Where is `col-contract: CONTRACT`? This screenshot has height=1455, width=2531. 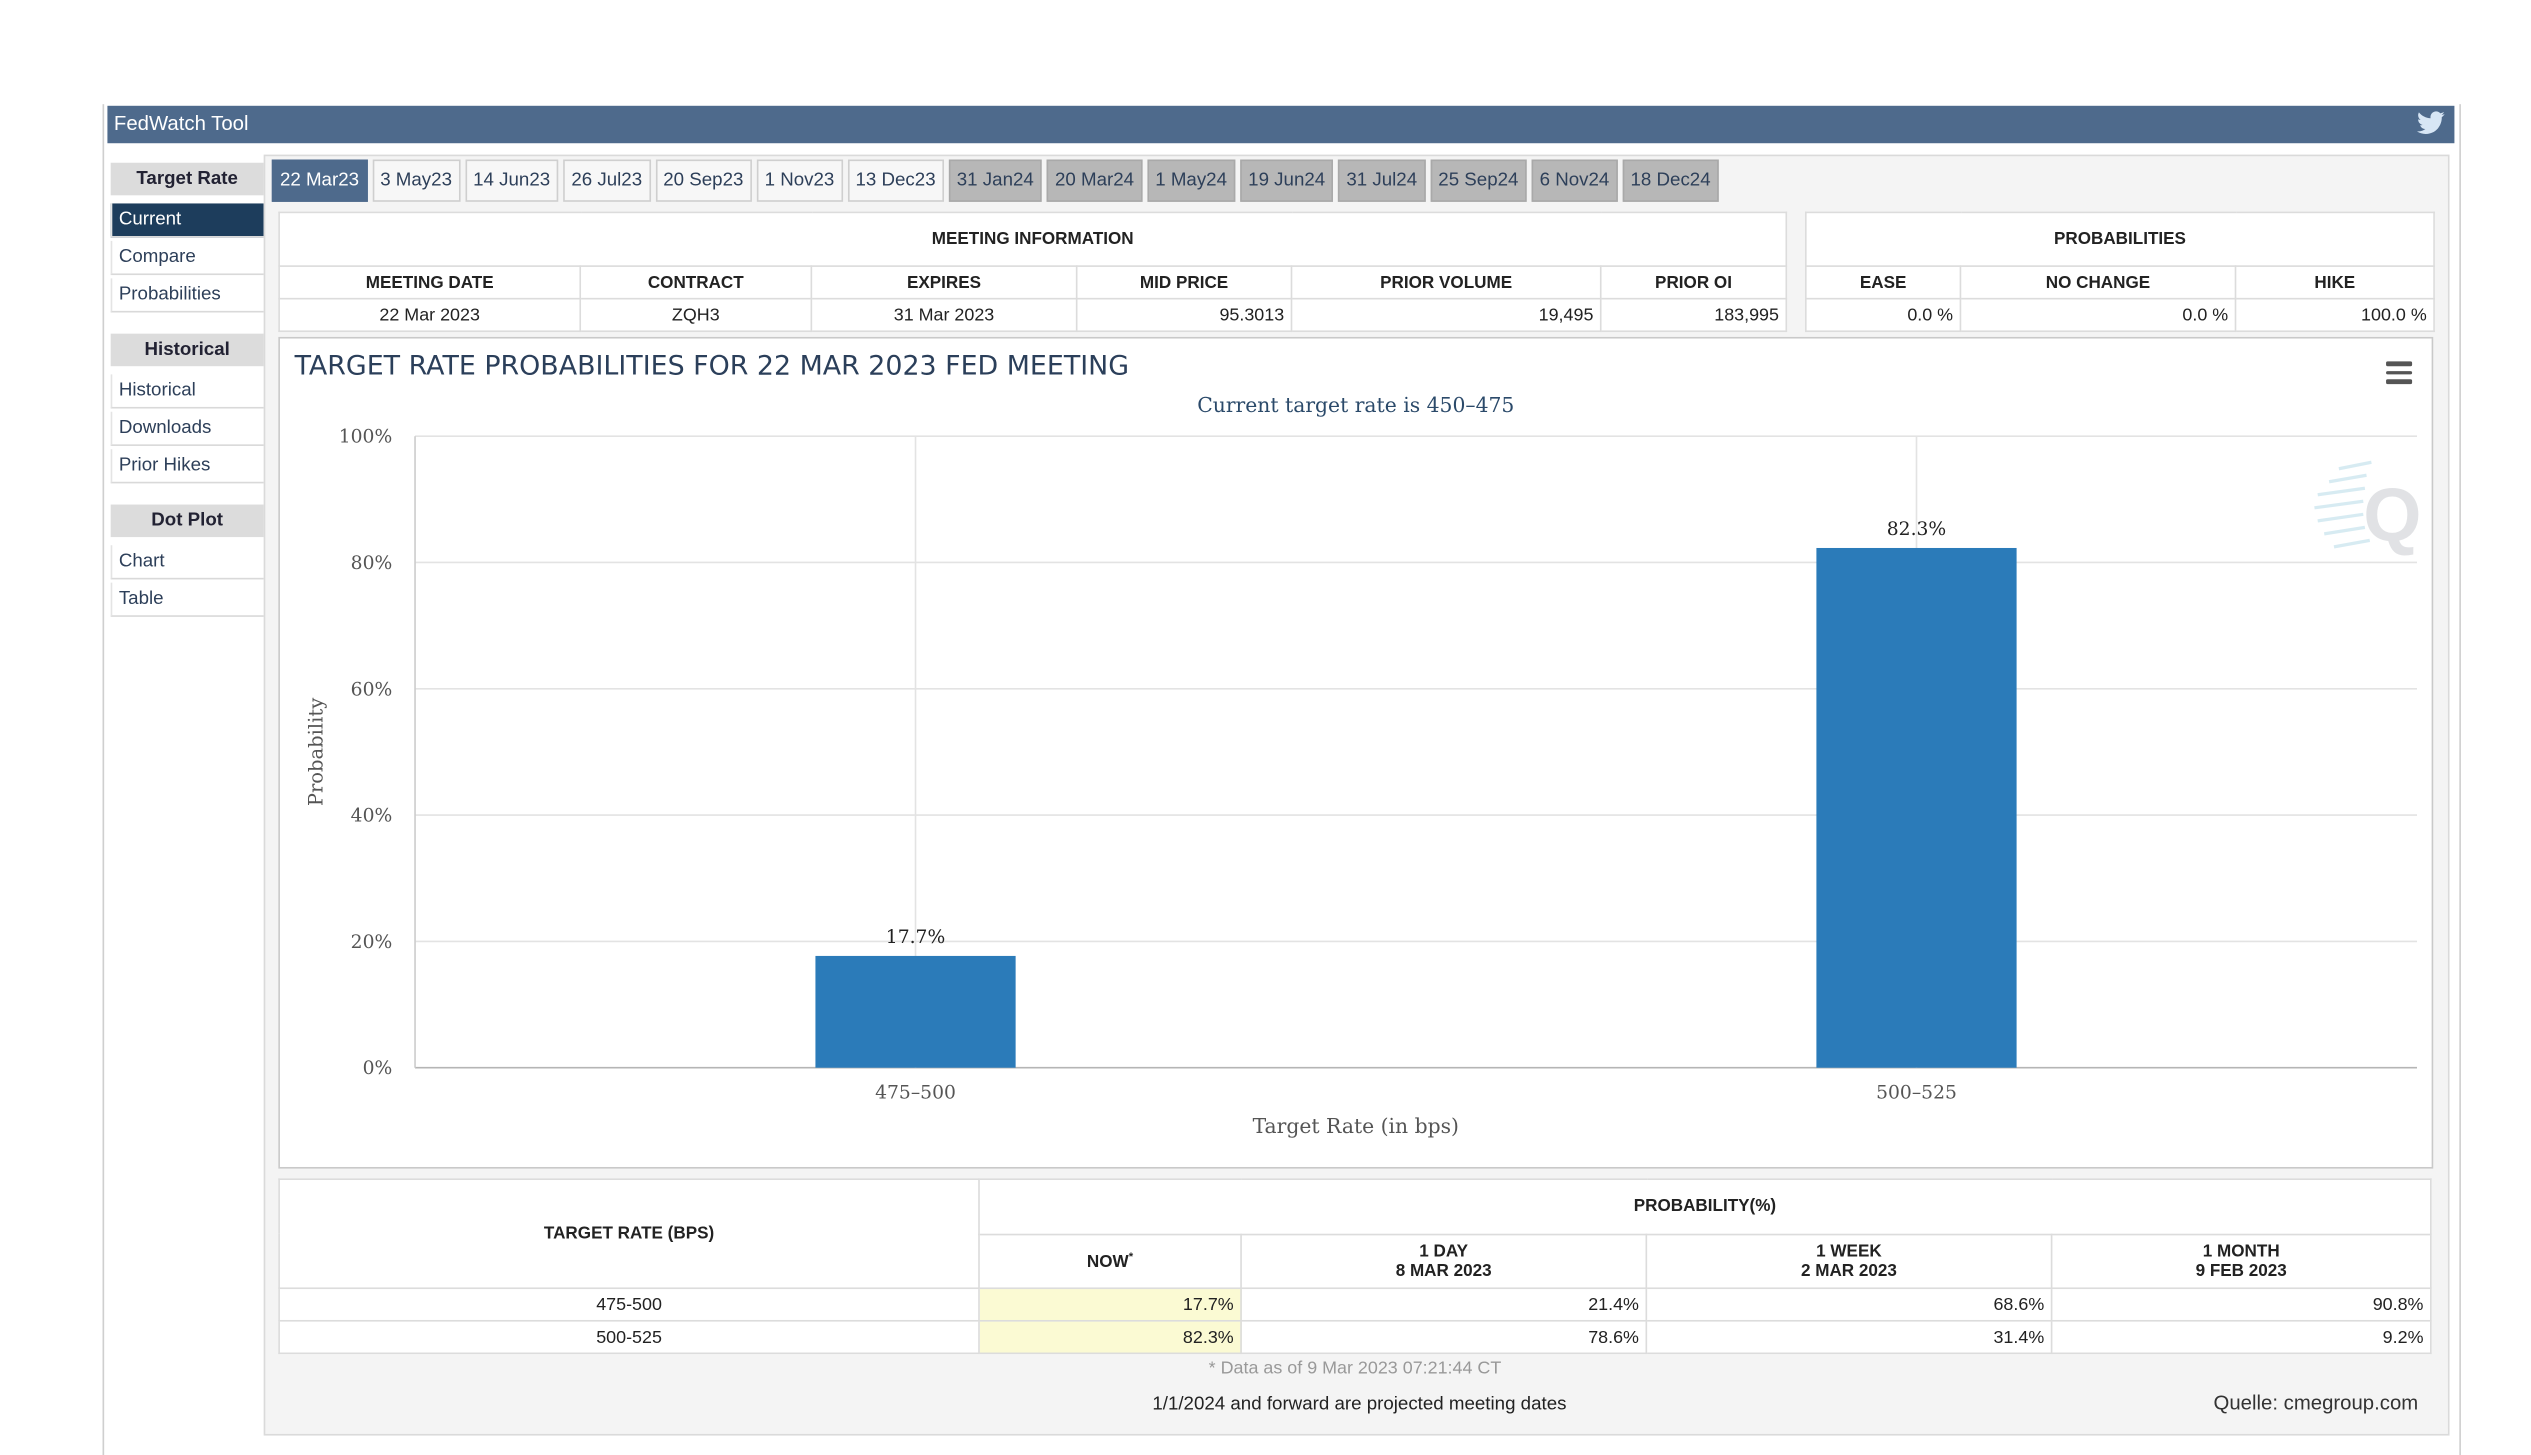 col-contract: CONTRACT is located at coordinates (696, 282).